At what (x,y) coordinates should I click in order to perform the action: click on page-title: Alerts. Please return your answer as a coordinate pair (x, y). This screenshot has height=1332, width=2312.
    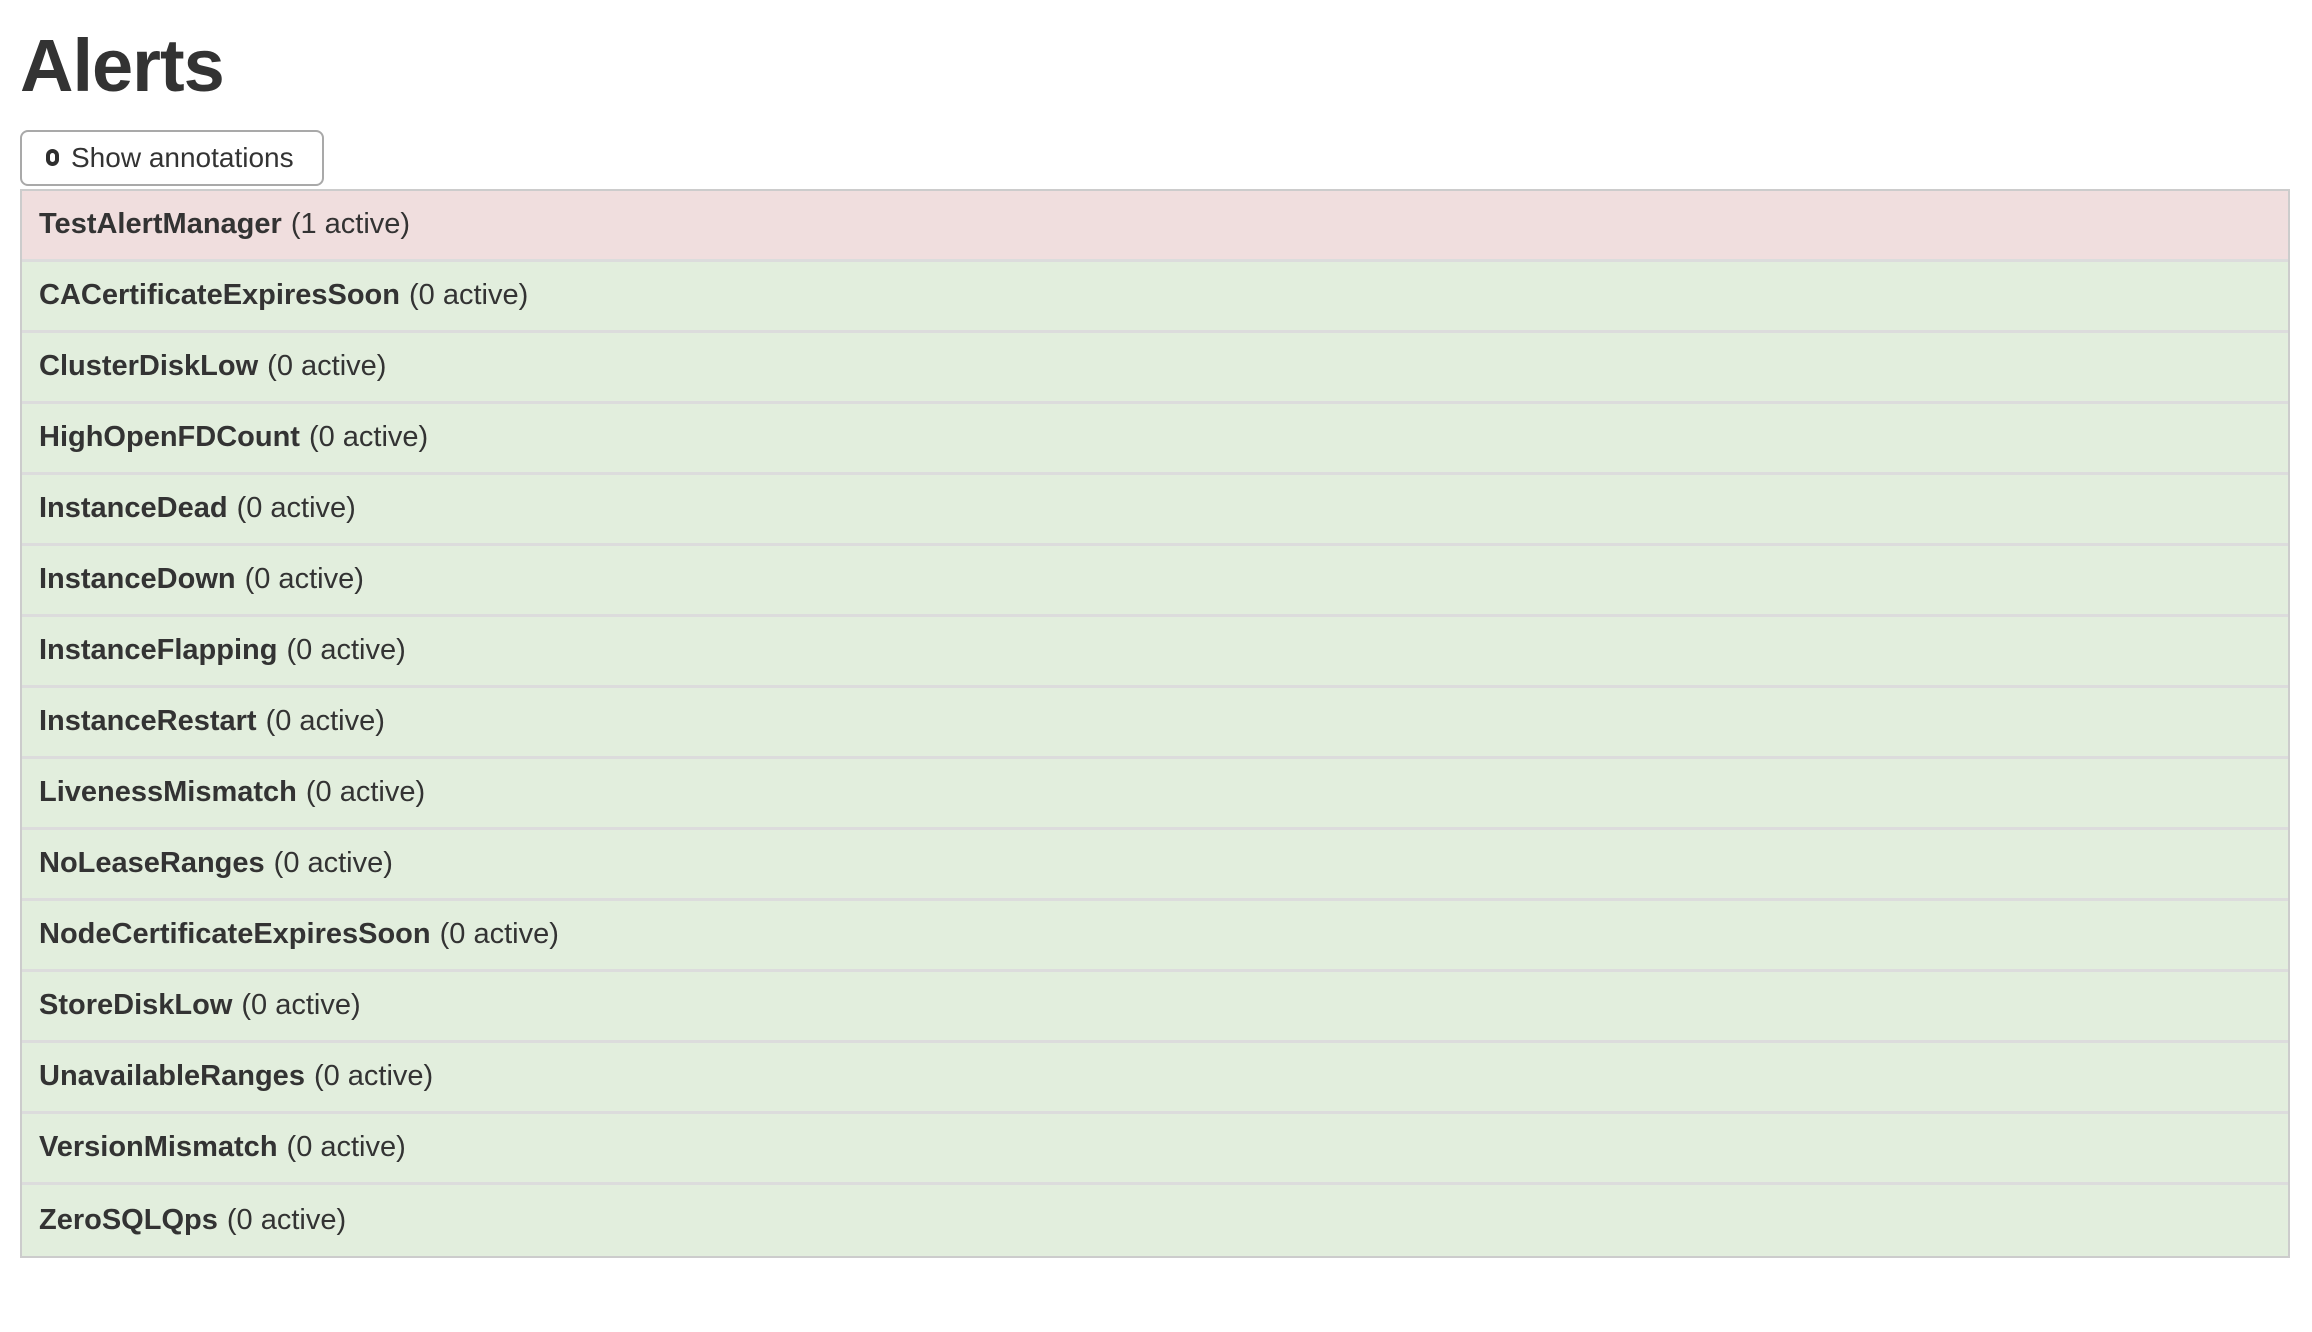
    Looking at the image, I should click on (122, 65).